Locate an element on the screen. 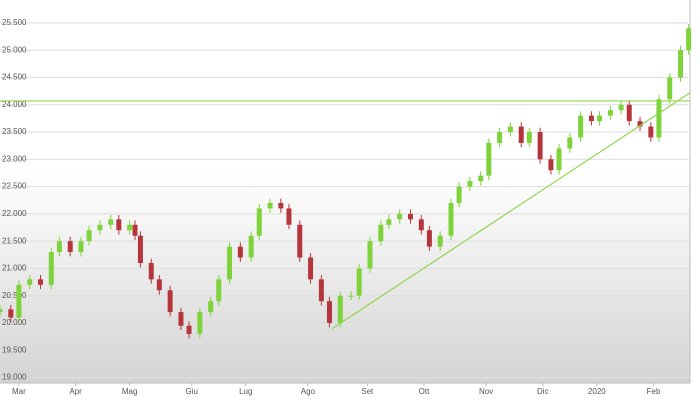 This screenshot has width=700, height=405. x-tick-label: Mag is located at coordinates (130, 391).